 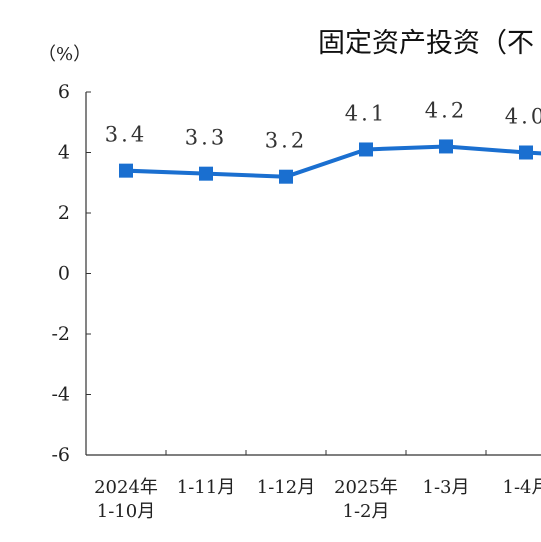 I want to click on y-tick-label: 2, so click(x=64, y=213).